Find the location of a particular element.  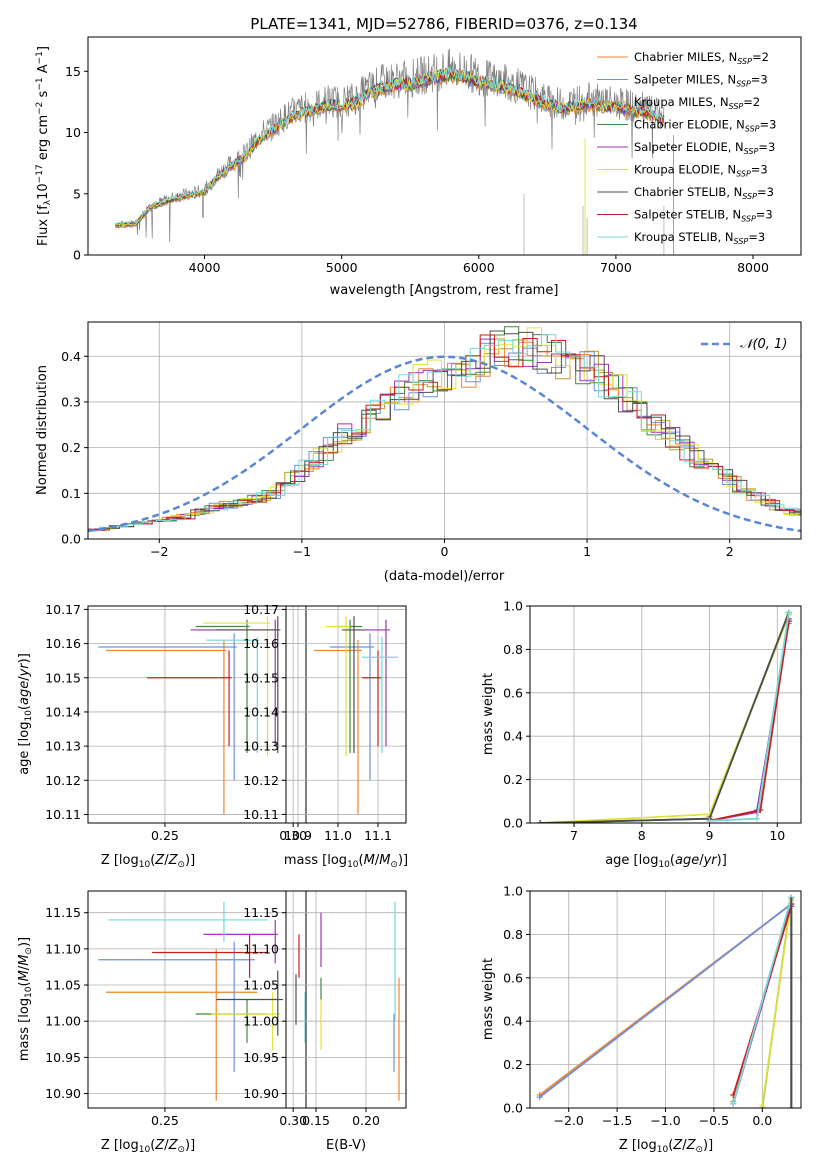

x-tick-label: 6000 is located at coordinates (479, 267).